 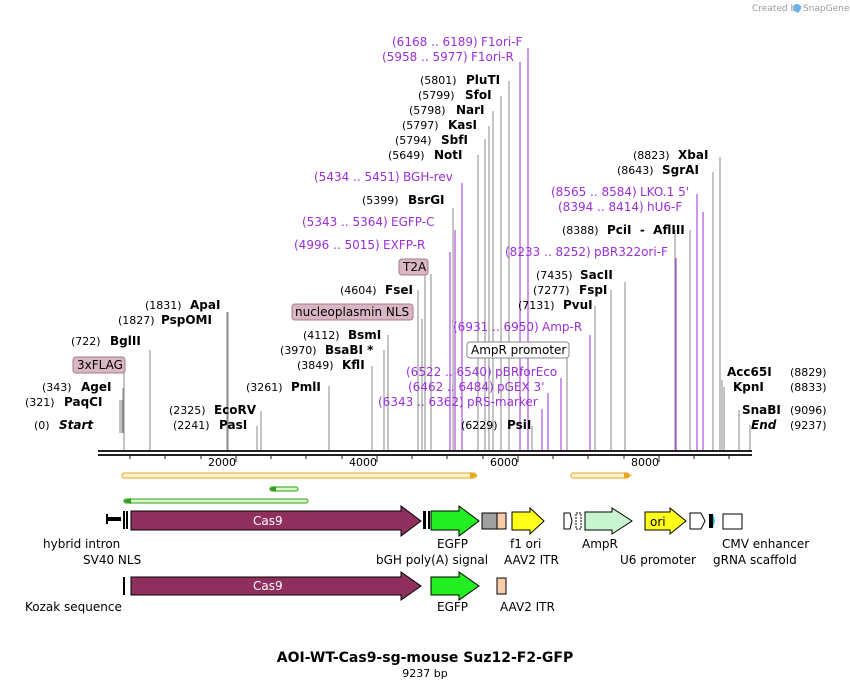 What do you see at coordinates (457, 42) in the screenshot?
I see `primer-f1ori-f: (6168 .. 6189) F1ori-F` at bounding box center [457, 42].